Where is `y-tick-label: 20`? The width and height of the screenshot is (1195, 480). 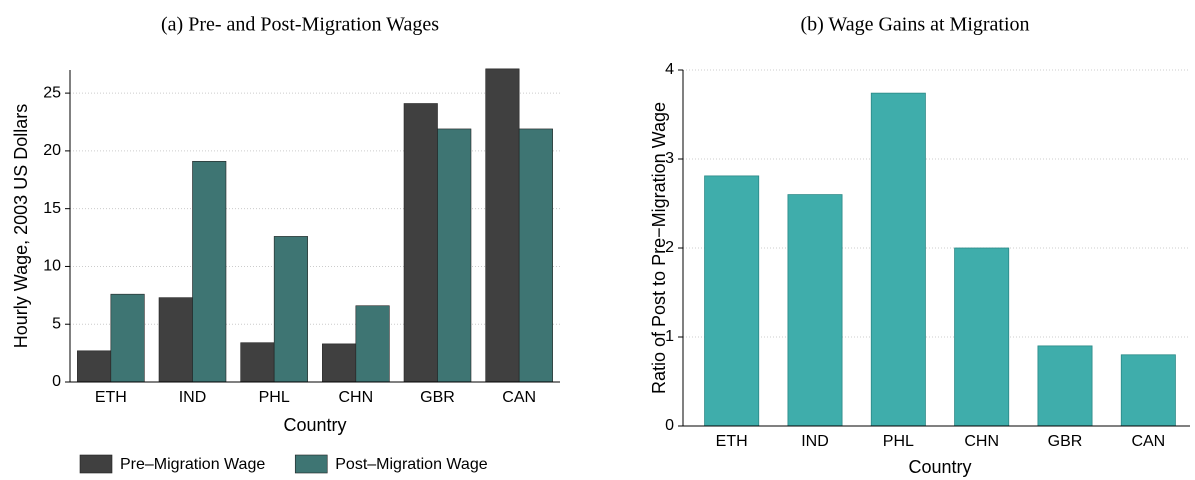 y-tick-label: 20 is located at coordinates (52, 150).